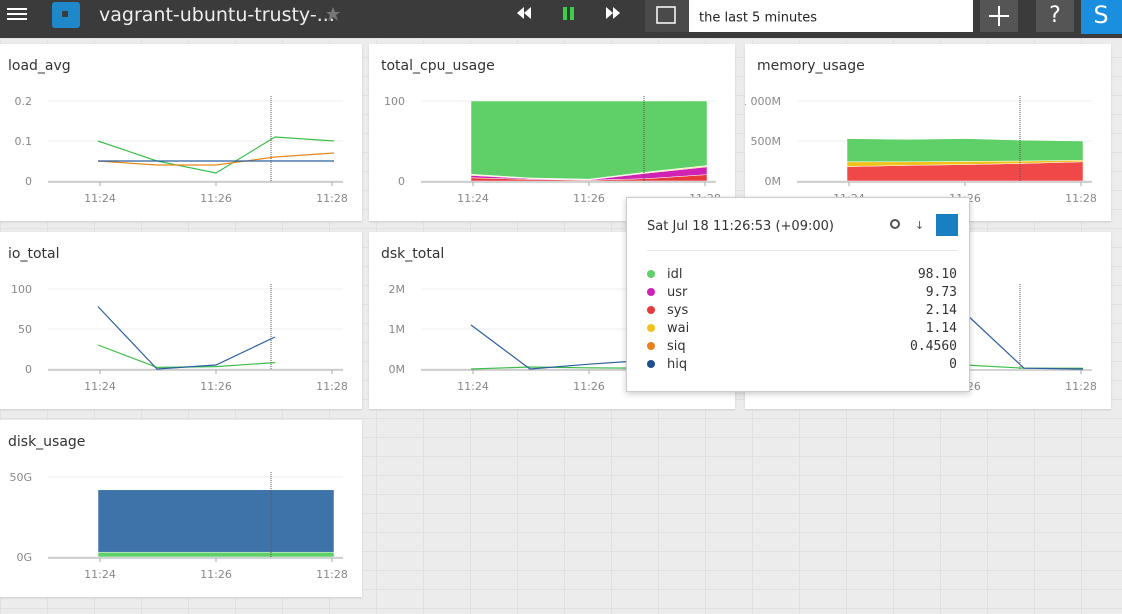 The height and width of the screenshot is (614, 1122). What do you see at coordinates (34, 254) in the screenshot?
I see `panel-title: io_total` at bounding box center [34, 254].